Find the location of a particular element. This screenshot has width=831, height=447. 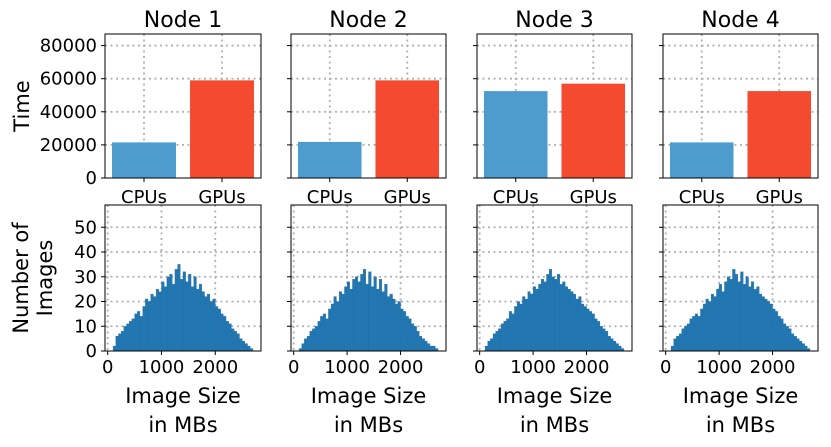

category-label: GPUs is located at coordinates (221, 197).